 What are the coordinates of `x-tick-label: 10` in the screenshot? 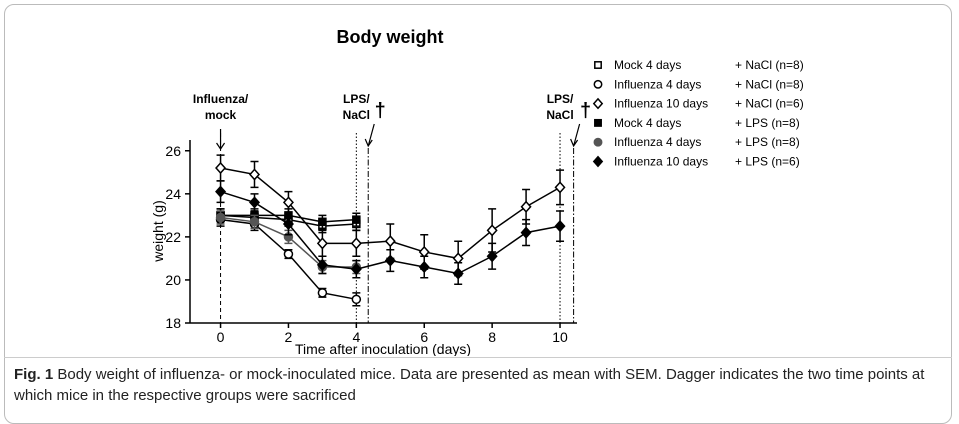 It's located at (560, 337).